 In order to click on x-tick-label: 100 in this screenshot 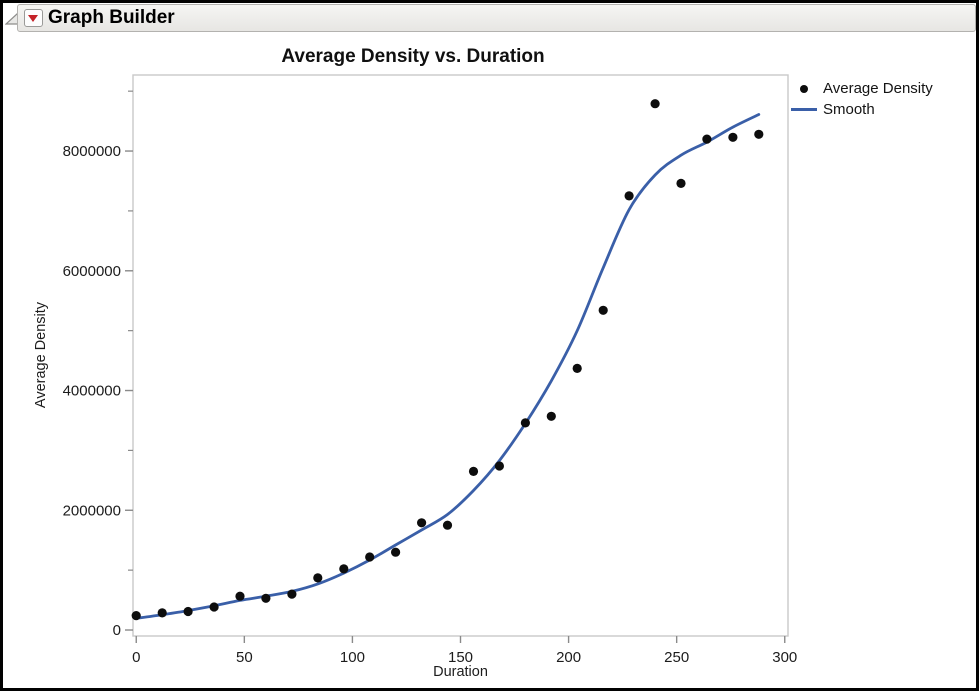, I will do `click(352, 657)`.